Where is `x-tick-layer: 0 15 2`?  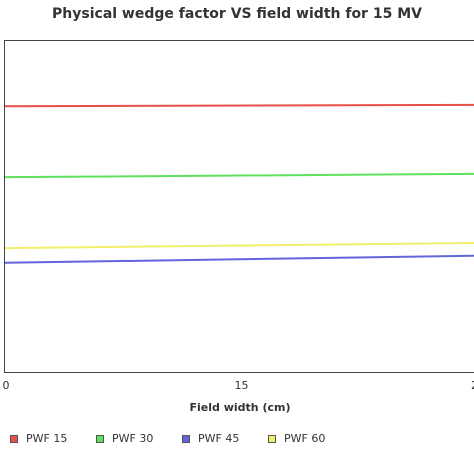
x-tick-layer: 0 15 2 is located at coordinates (238, 385).